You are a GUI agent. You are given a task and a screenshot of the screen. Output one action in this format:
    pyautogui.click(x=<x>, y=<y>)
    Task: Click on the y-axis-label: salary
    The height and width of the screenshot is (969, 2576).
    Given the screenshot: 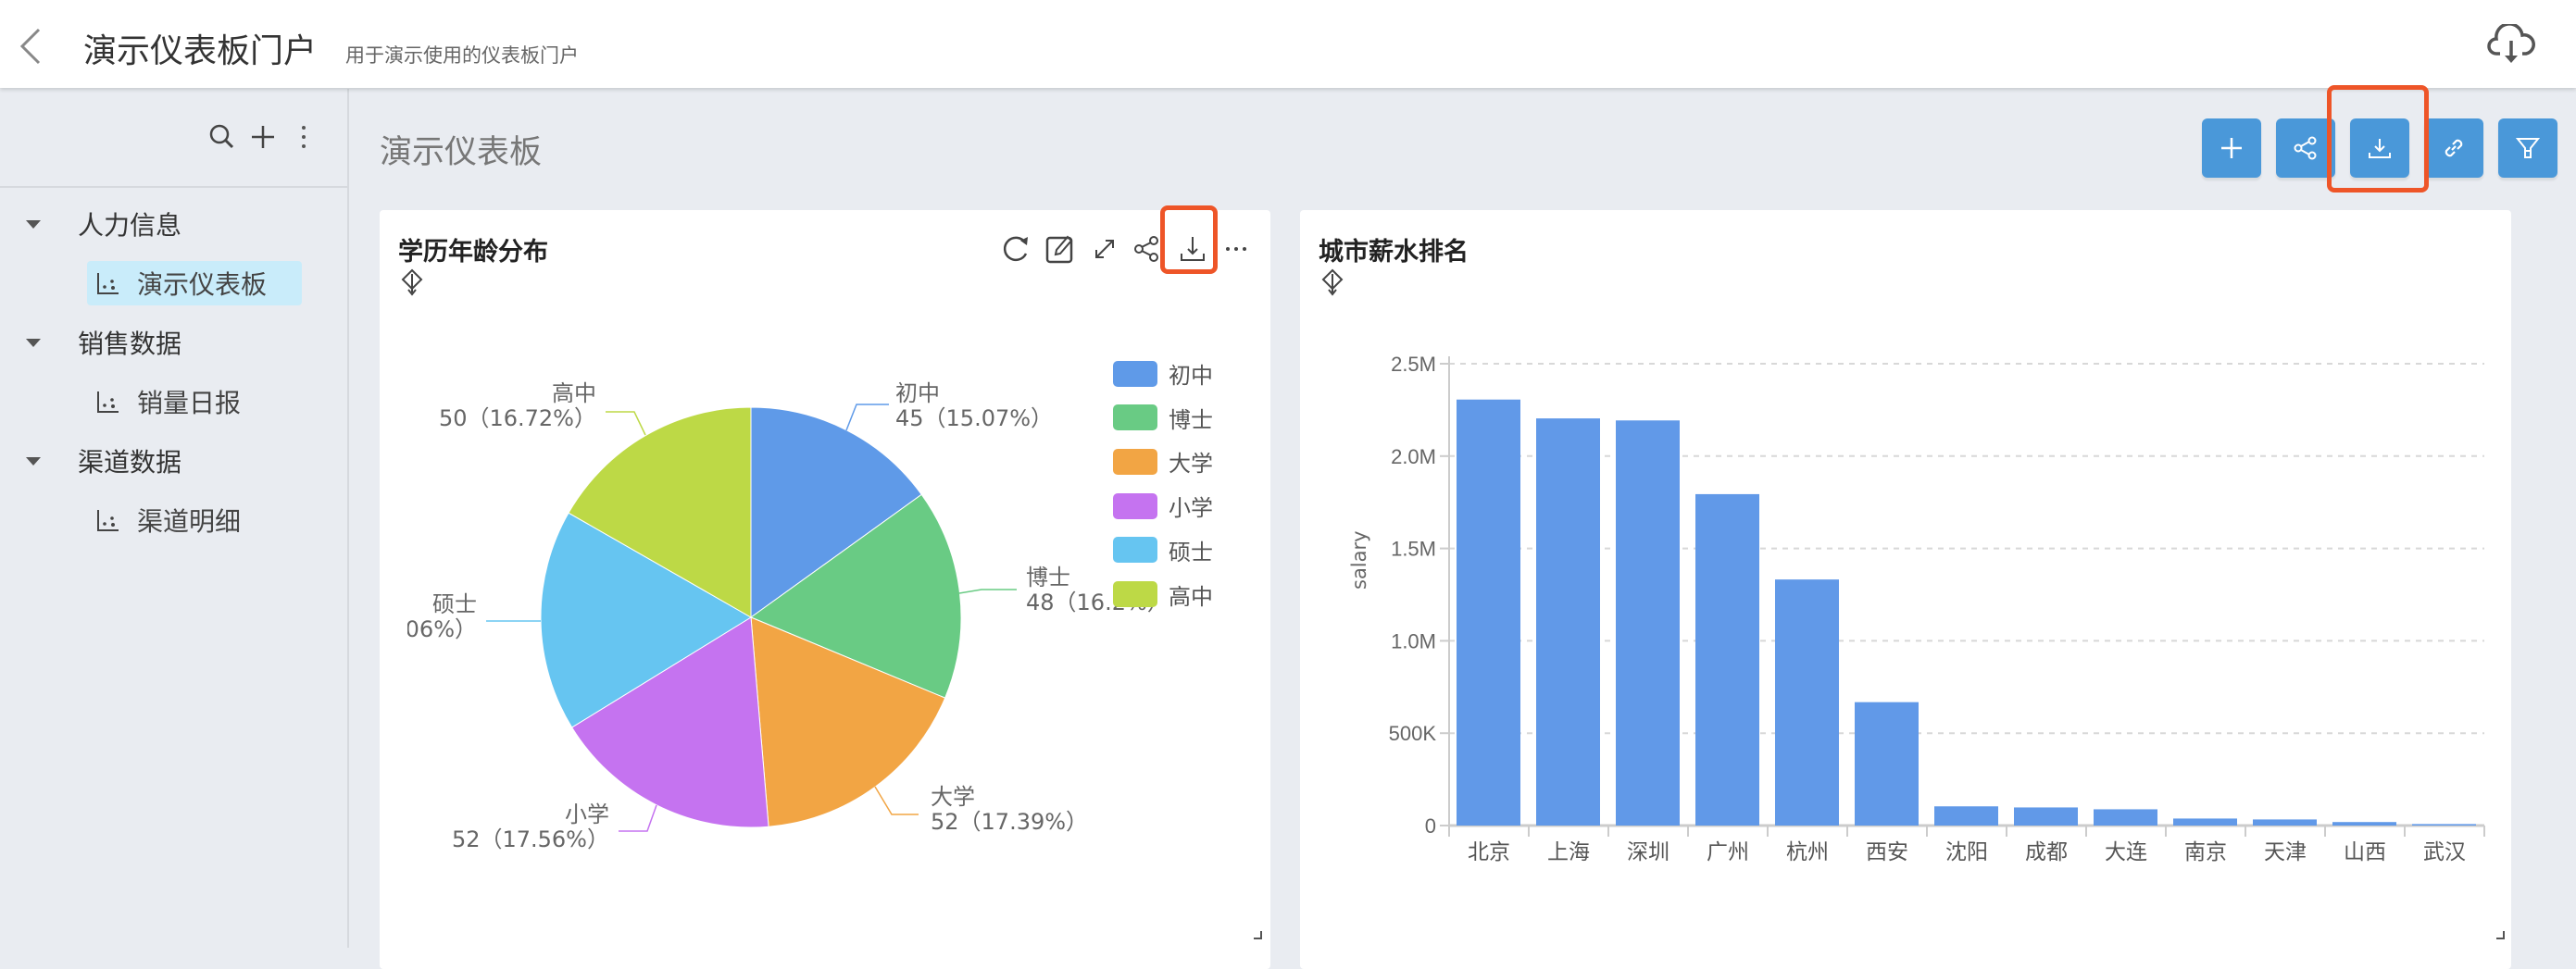 What is the action you would take?
    pyautogui.click(x=1359, y=560)
    